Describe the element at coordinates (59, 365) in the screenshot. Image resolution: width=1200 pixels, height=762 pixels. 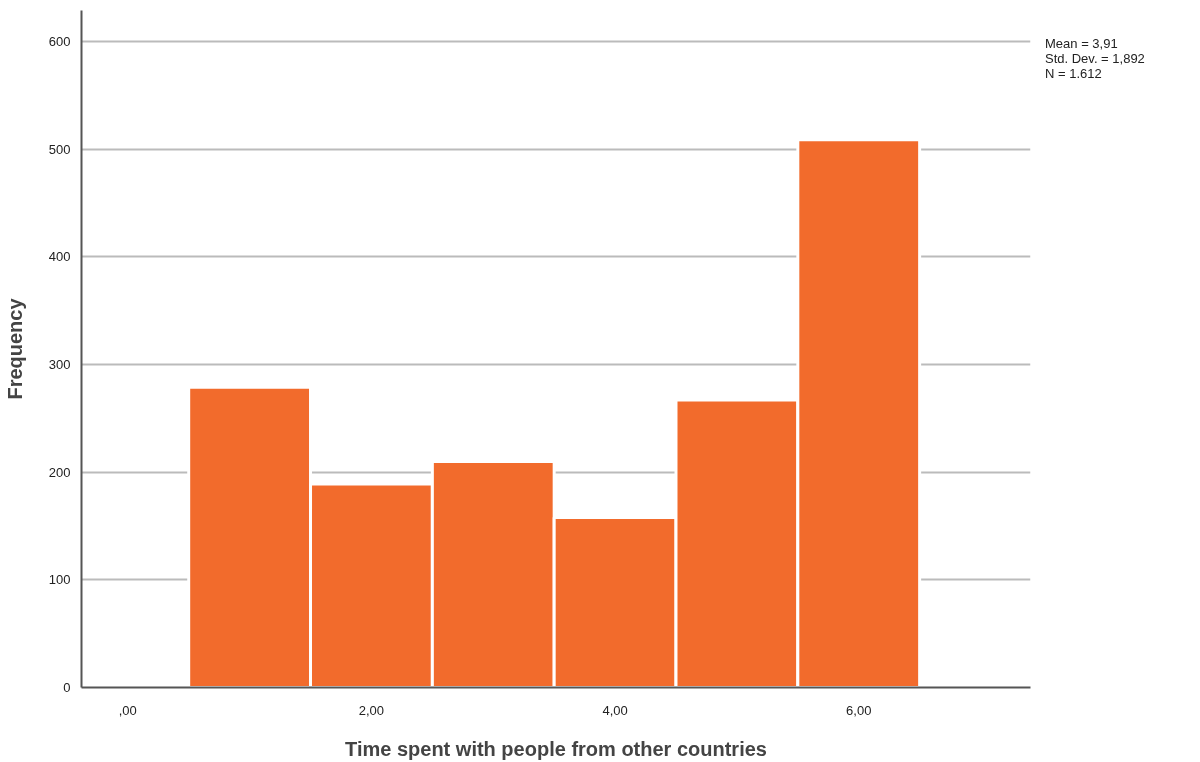
I see `y-tick-label: 300` at that location.